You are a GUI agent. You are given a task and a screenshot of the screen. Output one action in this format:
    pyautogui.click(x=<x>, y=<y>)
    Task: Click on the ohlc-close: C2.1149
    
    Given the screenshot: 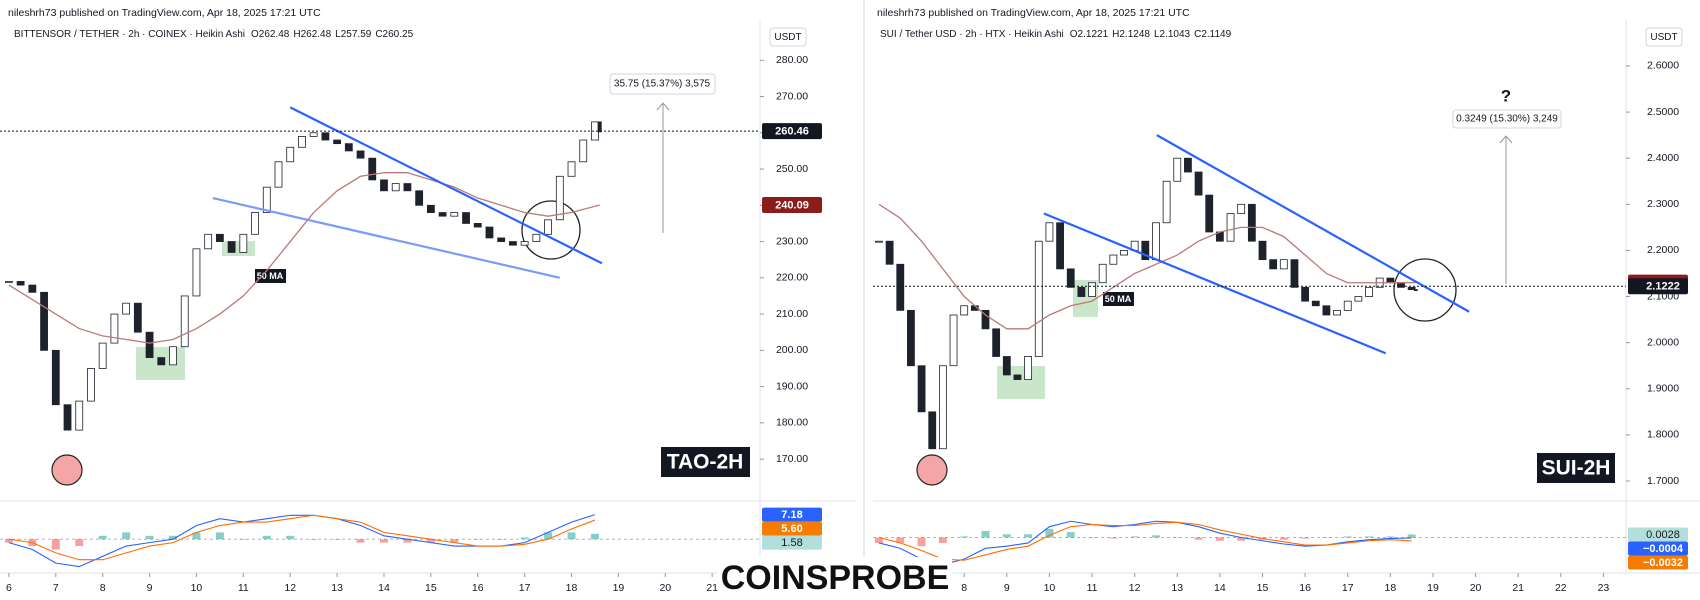 What is the action you would take?
    pyautogui.click(x=1213, y=34)
    